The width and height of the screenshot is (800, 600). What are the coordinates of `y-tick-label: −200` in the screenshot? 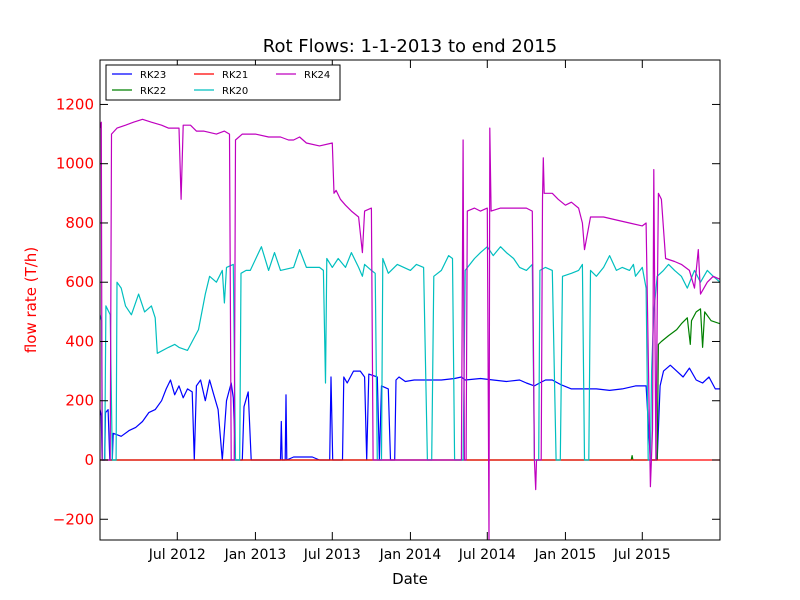 It's located at (73, 519).